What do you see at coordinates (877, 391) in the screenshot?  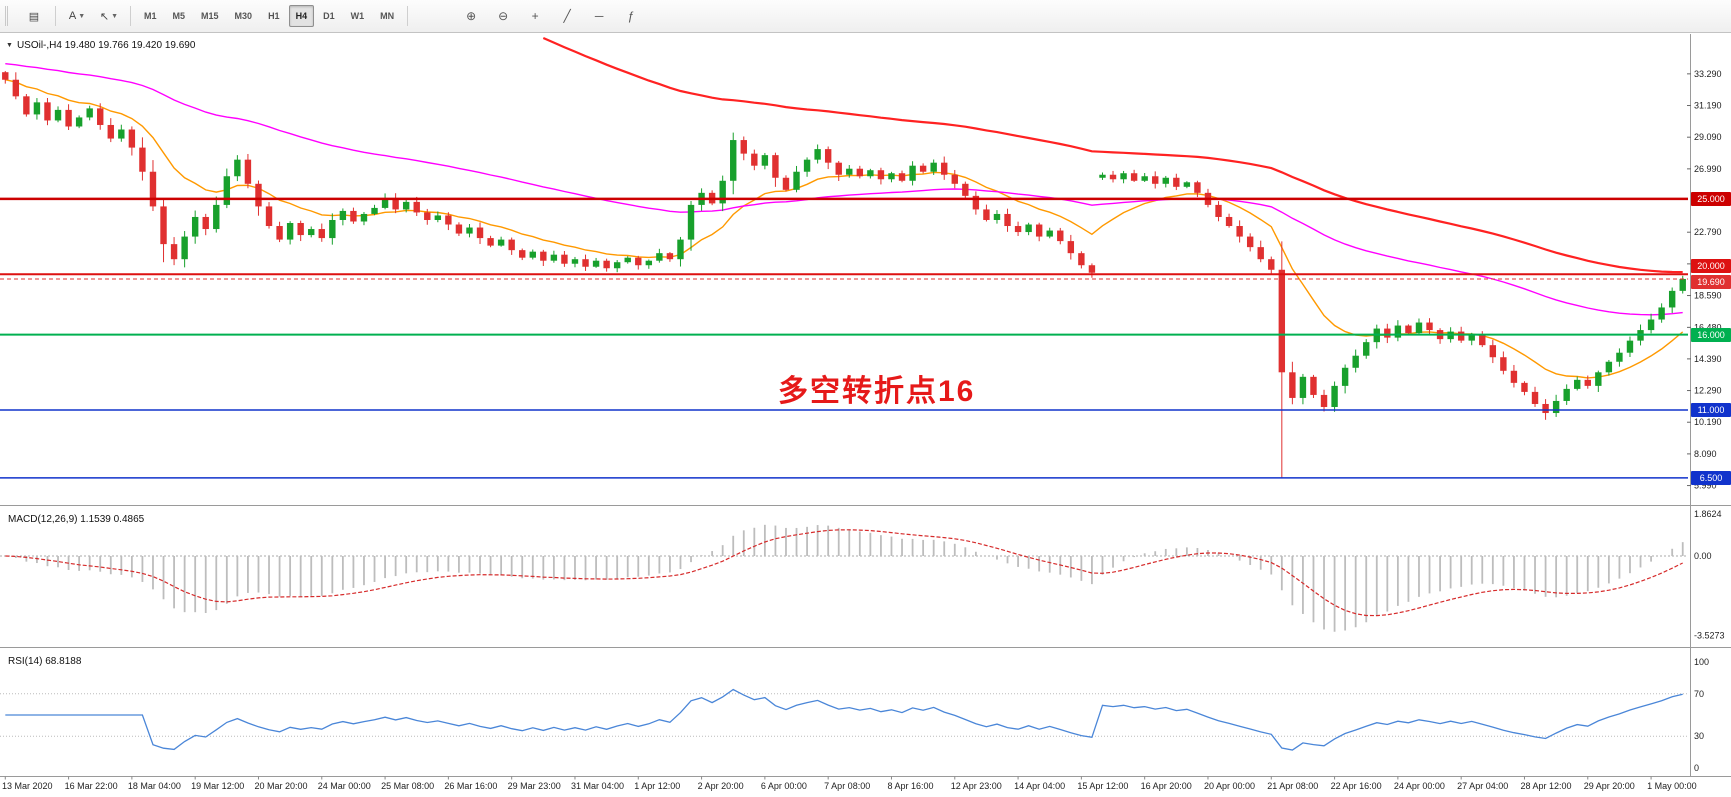 I see `chart-annotation-text: 多空转折点16` at bounding box center [877, 391].